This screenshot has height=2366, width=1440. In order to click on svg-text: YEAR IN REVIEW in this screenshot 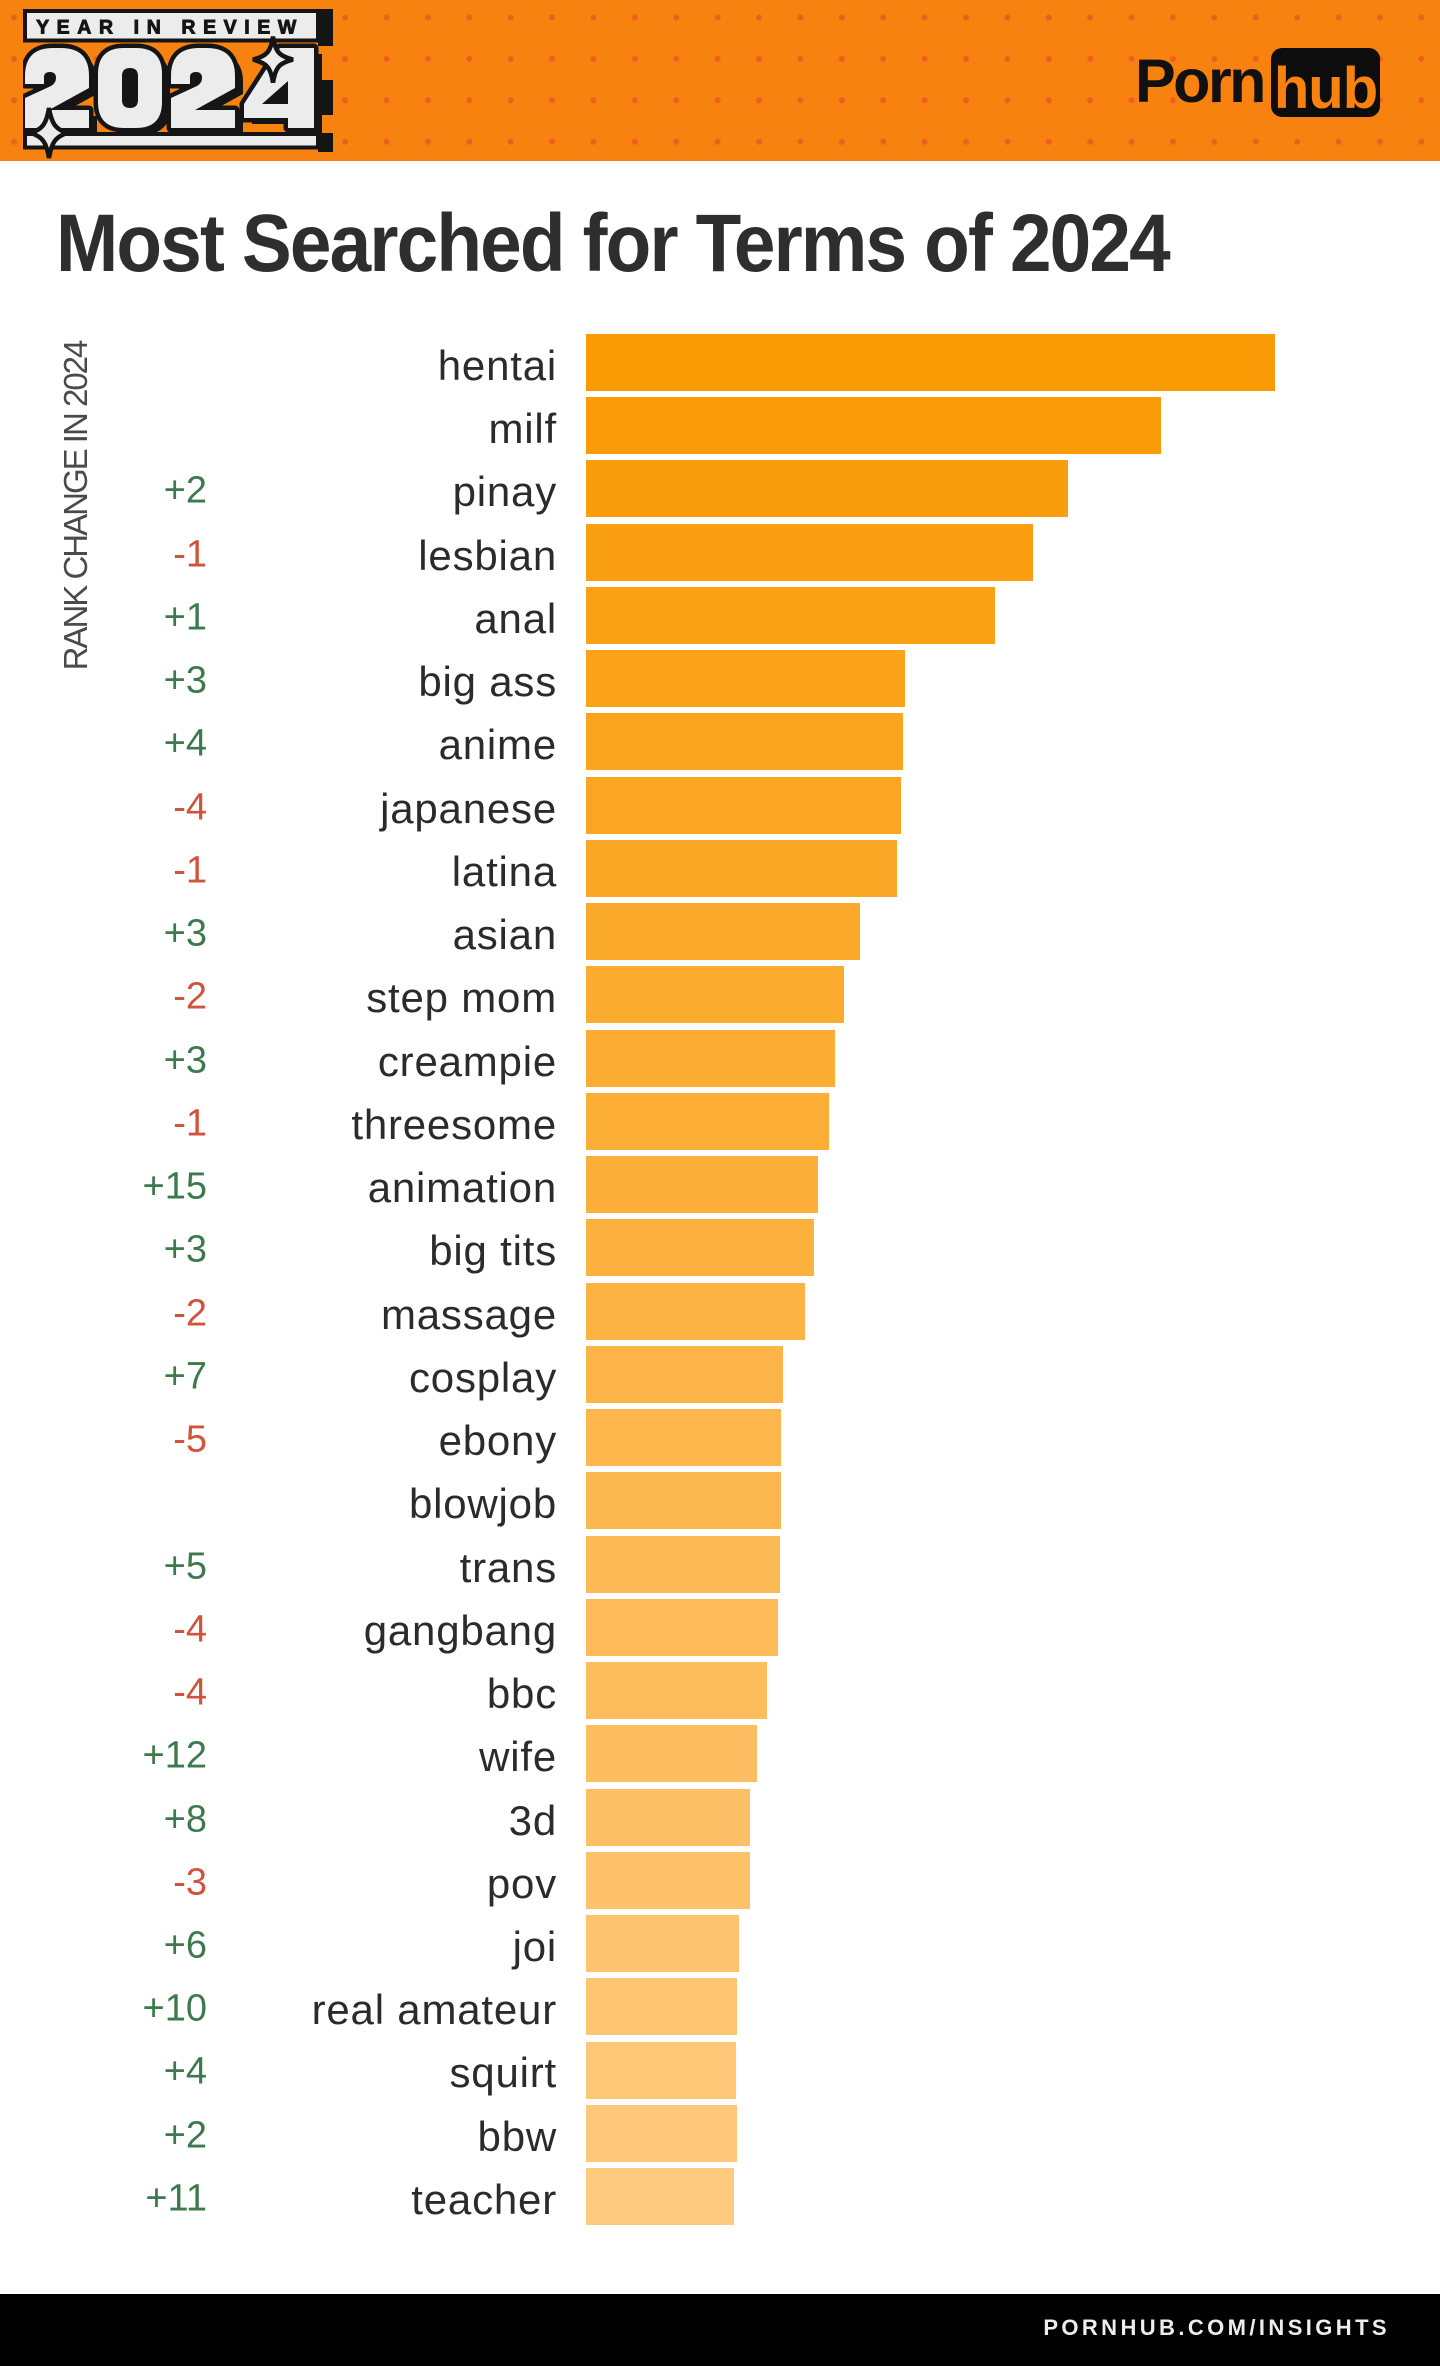, I will do `click(170, 28)`.